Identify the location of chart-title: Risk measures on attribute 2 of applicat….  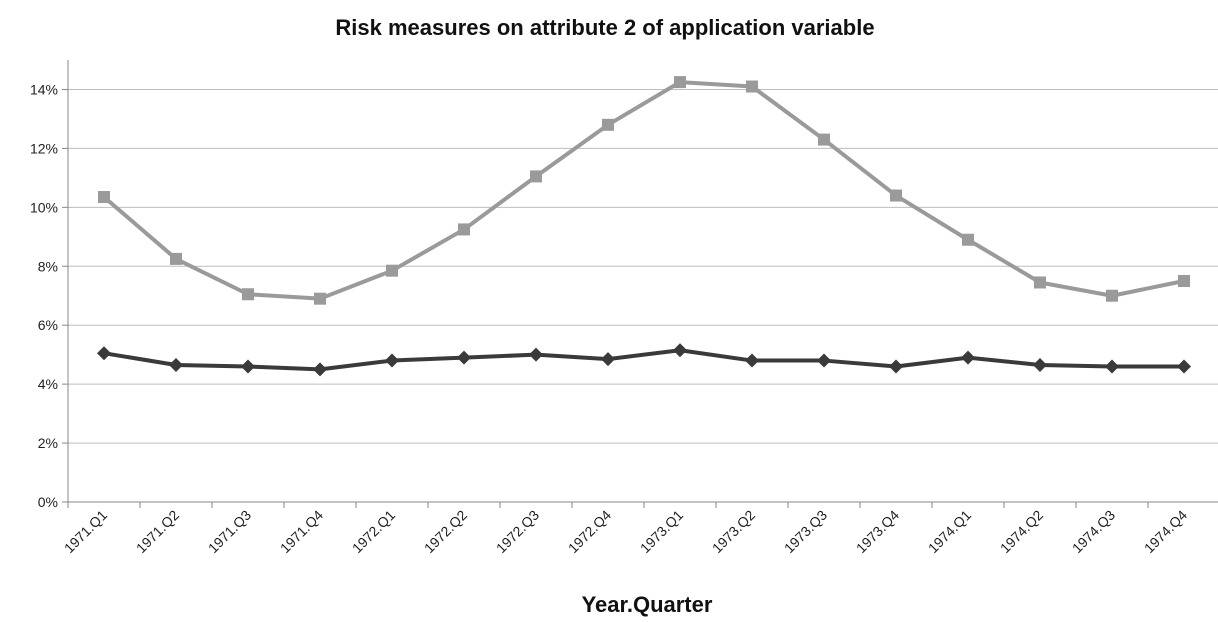
(604, 27).